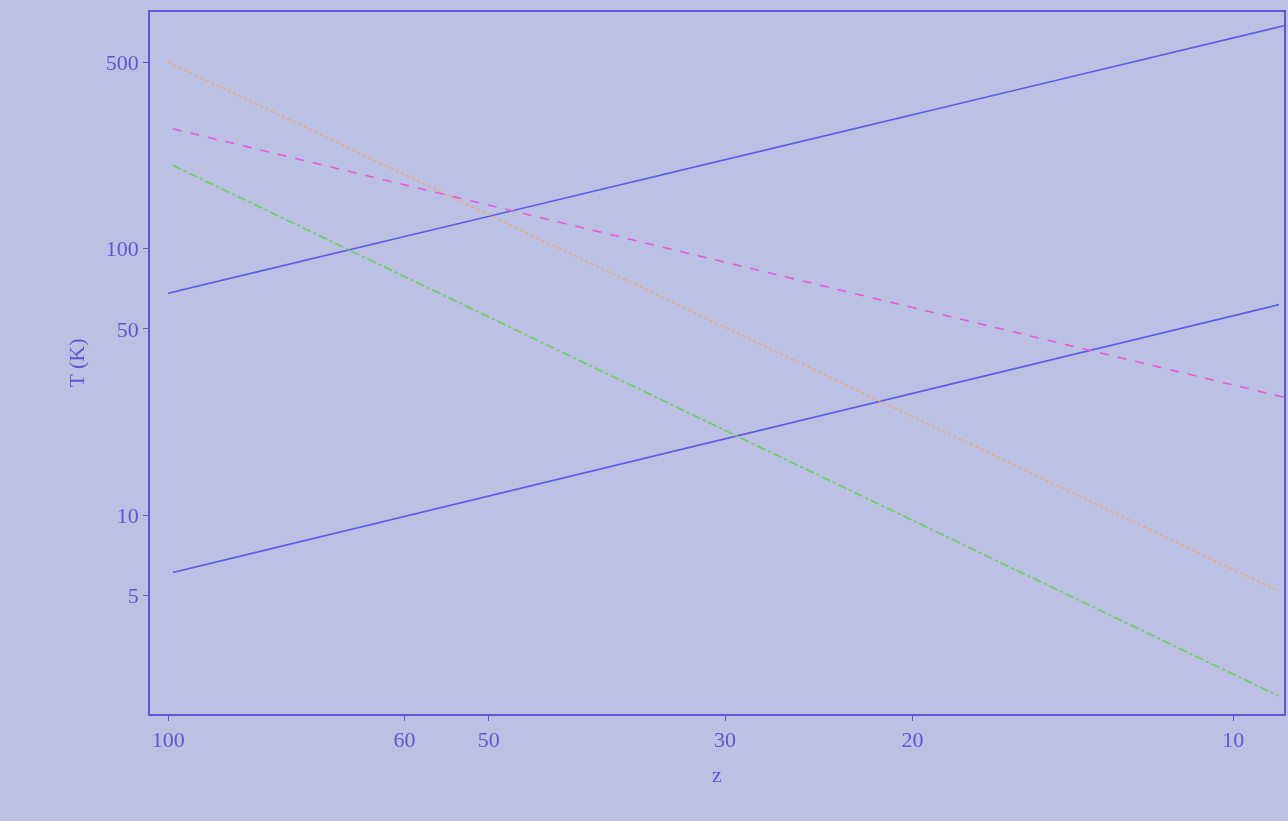 This screenshot has width=1288, height=821. I want to click on x-tick-label: 20, so click(912, 740).